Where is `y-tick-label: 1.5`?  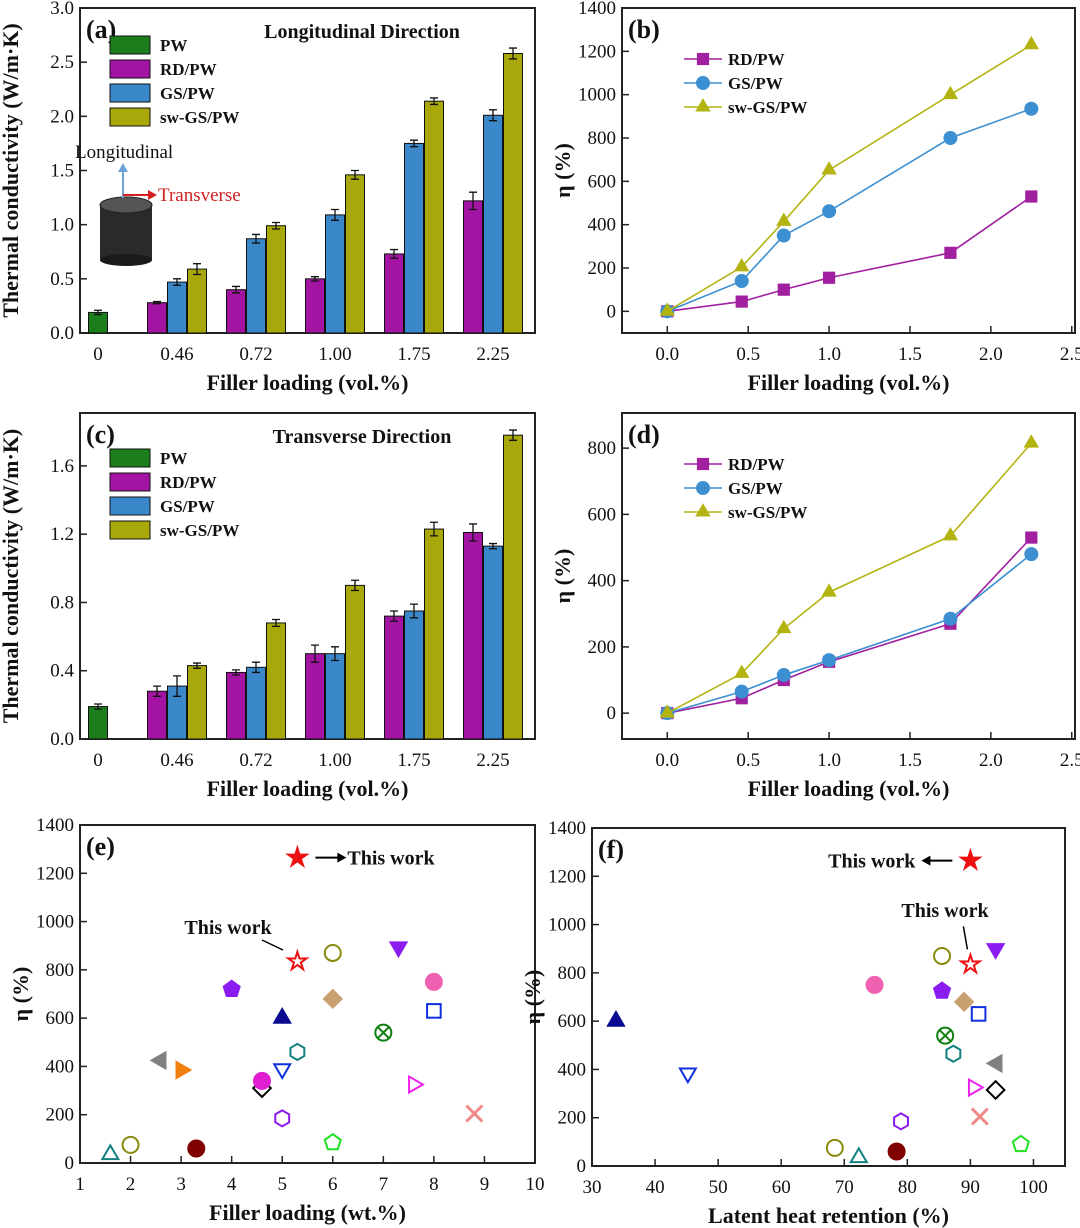
y-tick-label: 1.5 is located at coordinates (62, 171).